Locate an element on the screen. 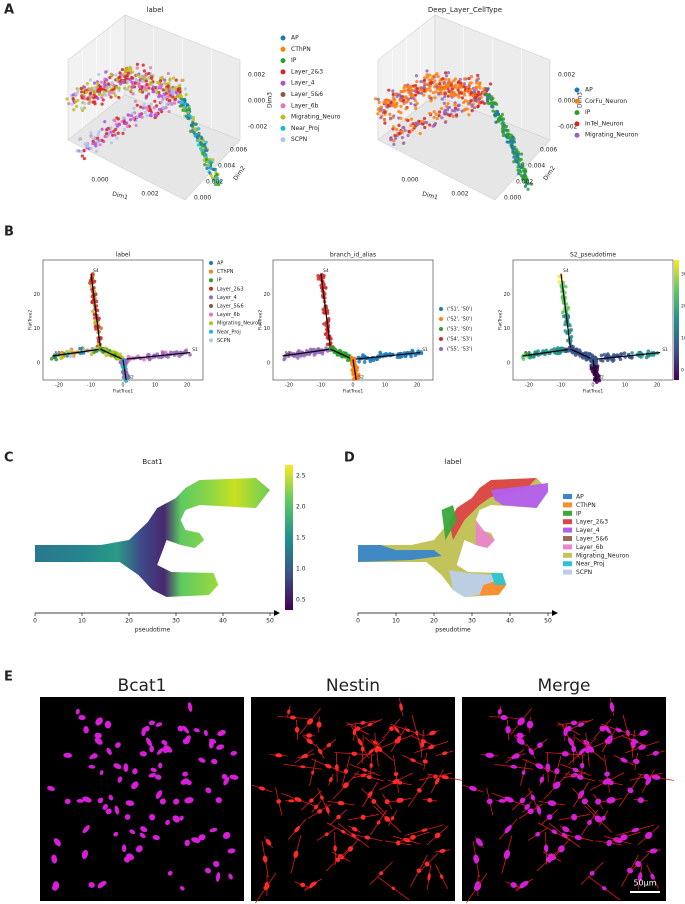  stream-band is located at coordinates (485, 534).